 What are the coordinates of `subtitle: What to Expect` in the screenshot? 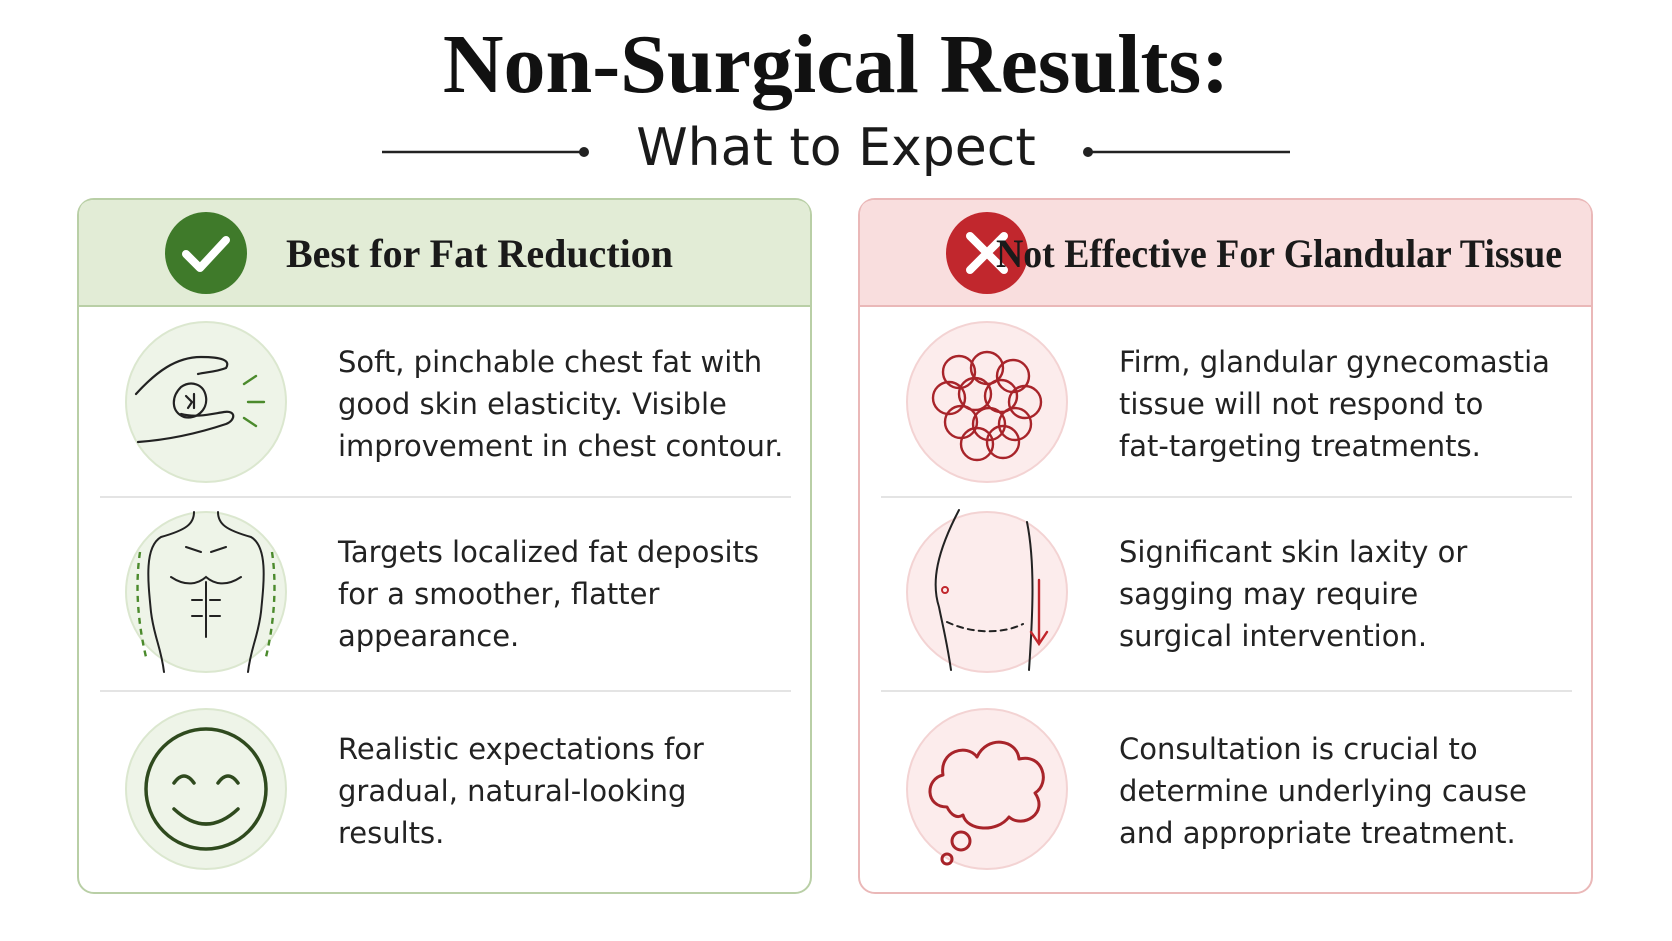 It's located at (836, 148).